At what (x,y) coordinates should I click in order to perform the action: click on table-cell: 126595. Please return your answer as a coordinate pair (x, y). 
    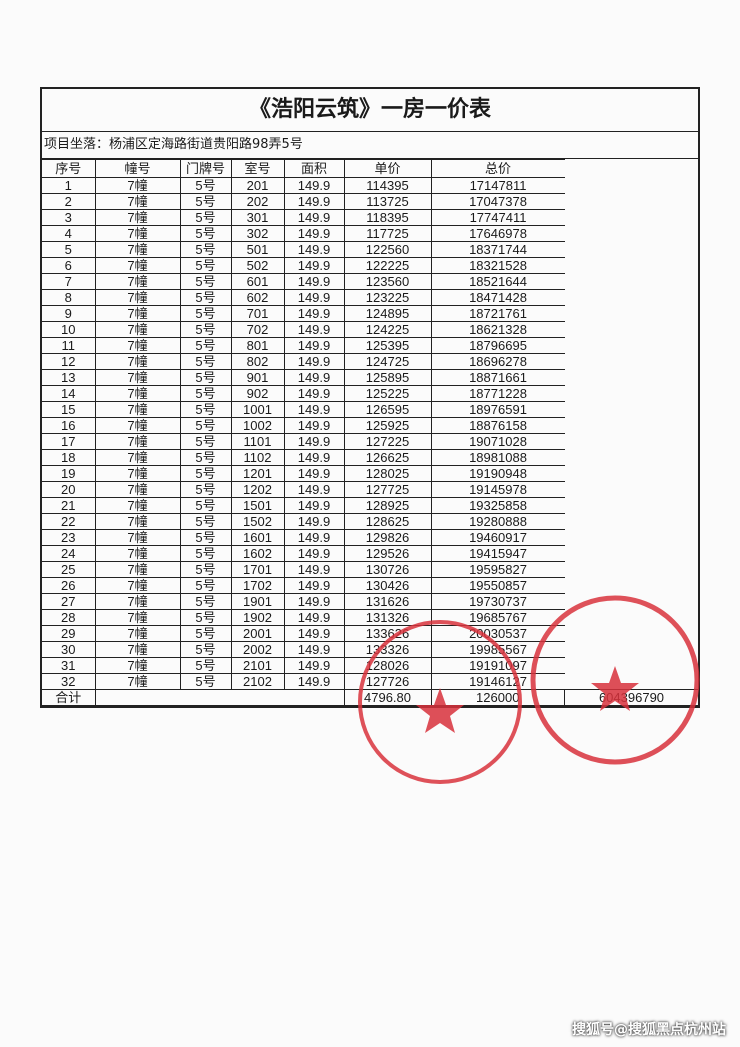
    Looking at the image, I should click on (387, 409).